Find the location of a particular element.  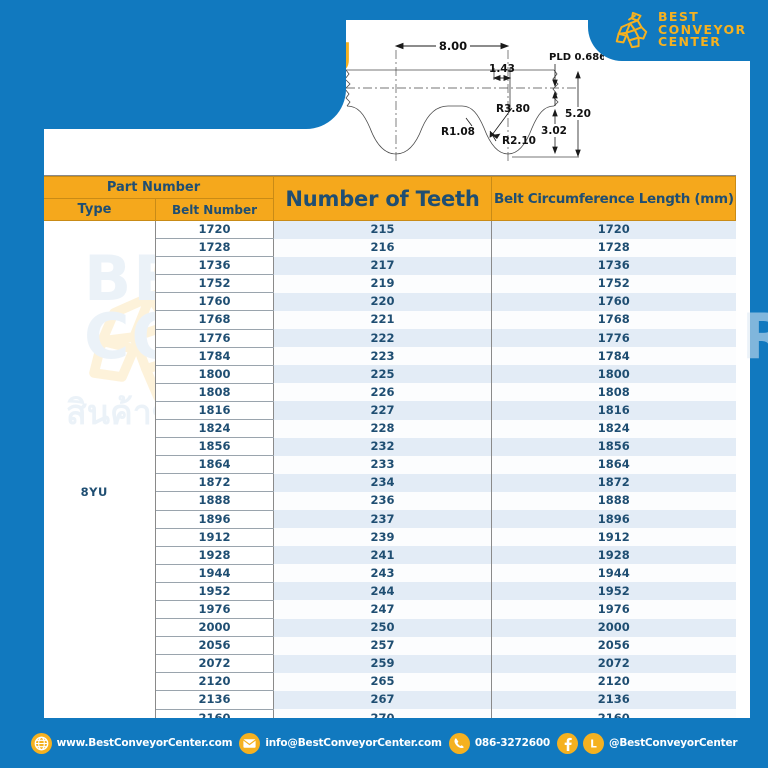

table-row: 1912 239 1912 is located at coordinates (385, 537).